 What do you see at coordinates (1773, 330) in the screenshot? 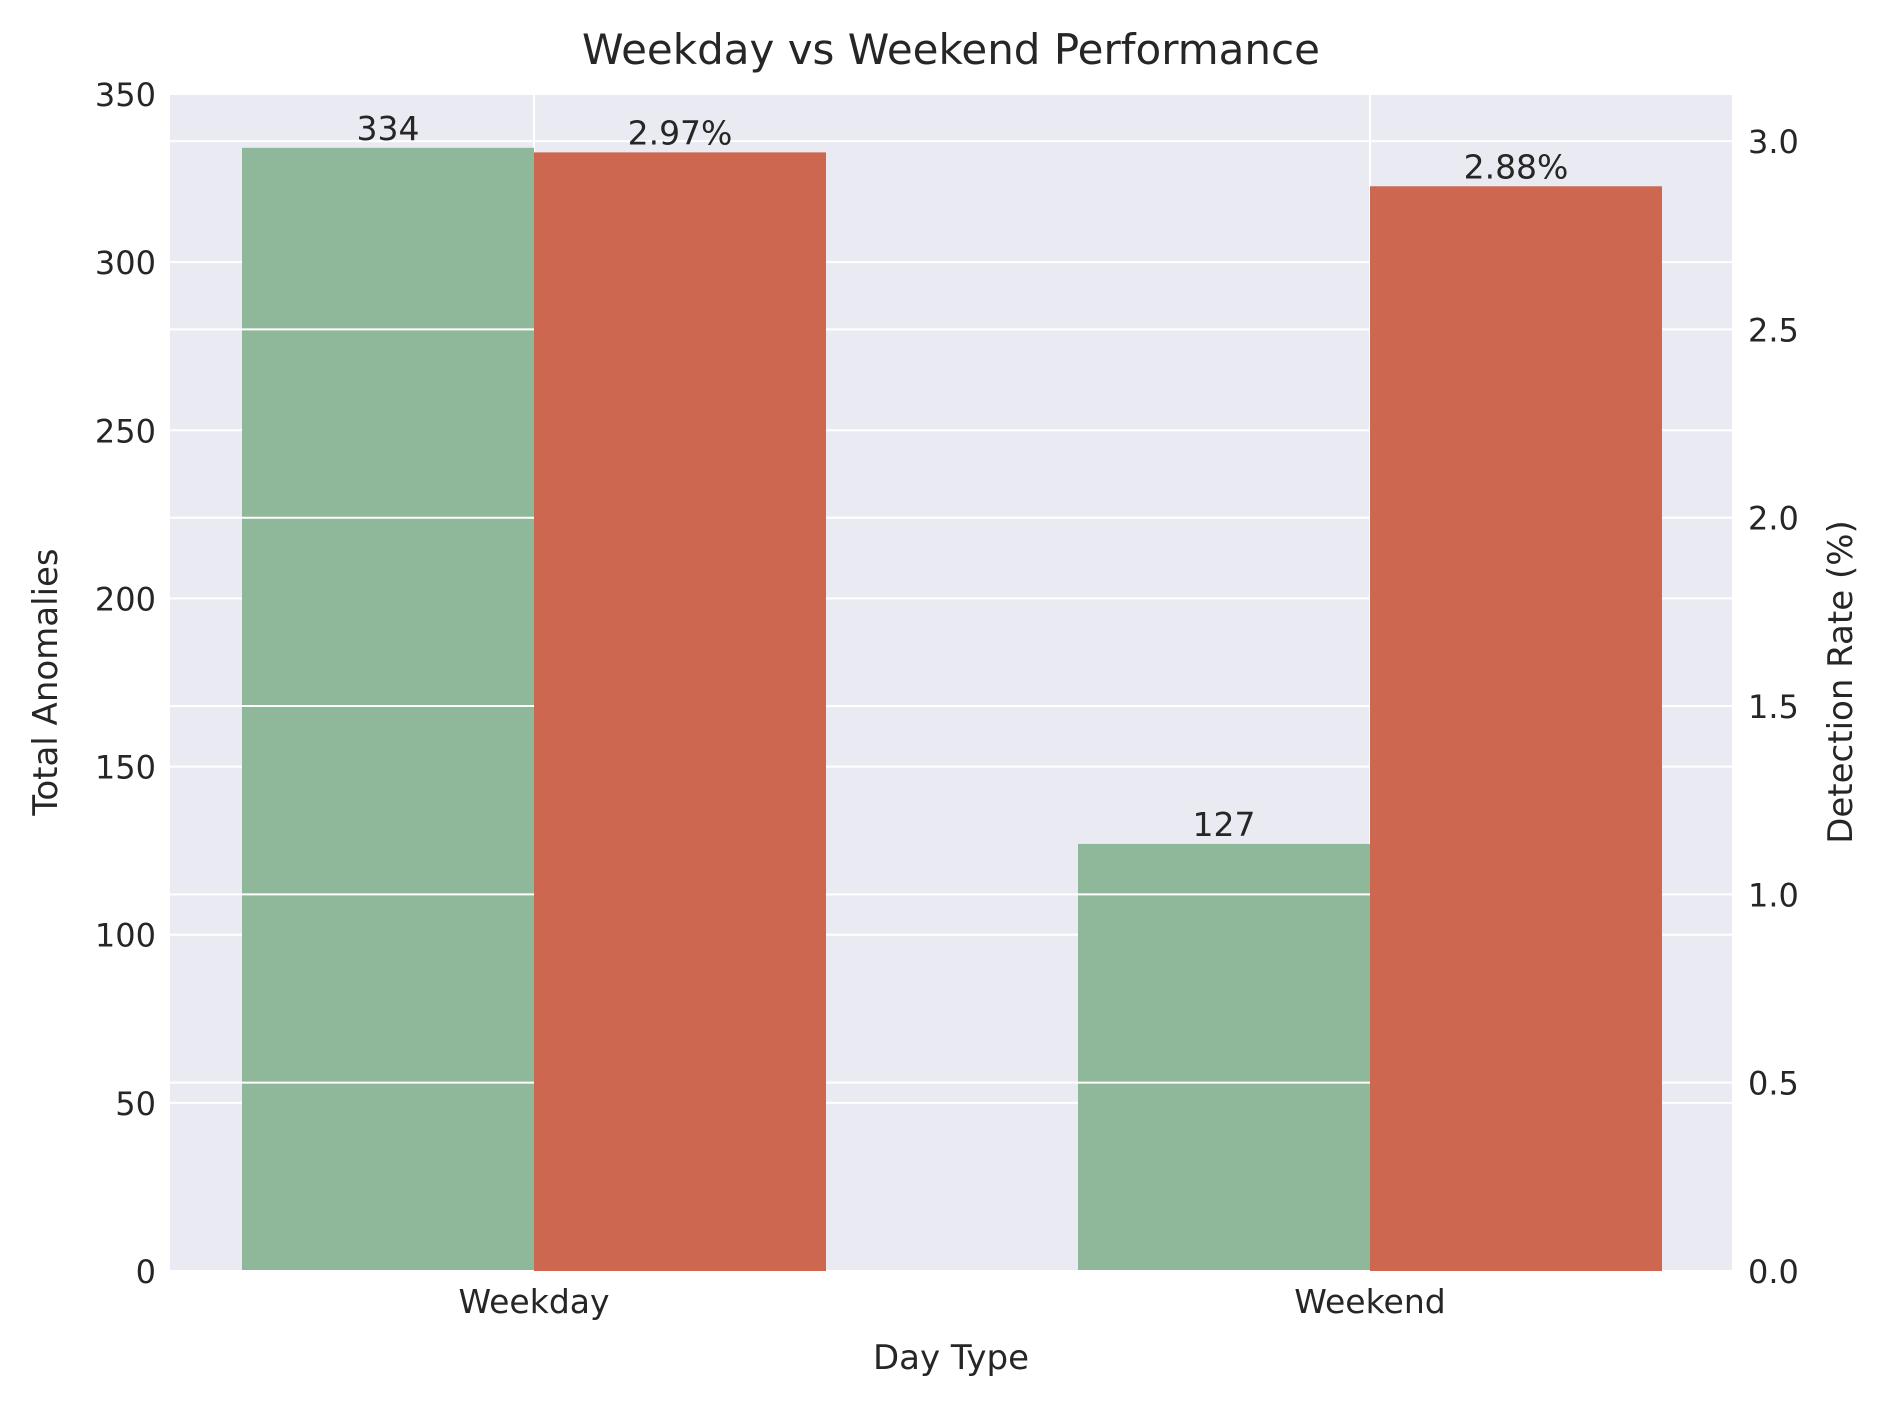
I see `right-tick-label: 2.5` at bounding box center [1773, 330].